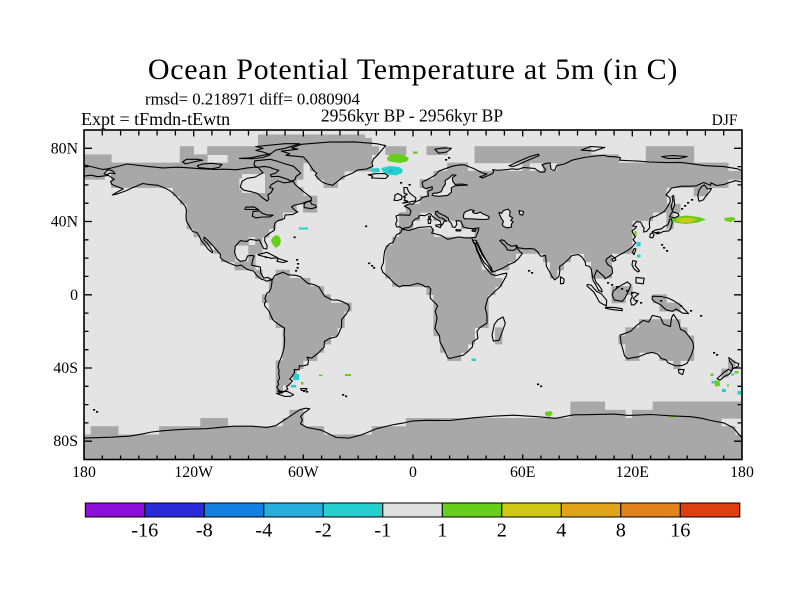 The height and width of the screenshot is (600, 800). What do you see at coordinates (323, 531) in the screenshot?
I see `svg-text: -2` at bounding box center [323, 531].